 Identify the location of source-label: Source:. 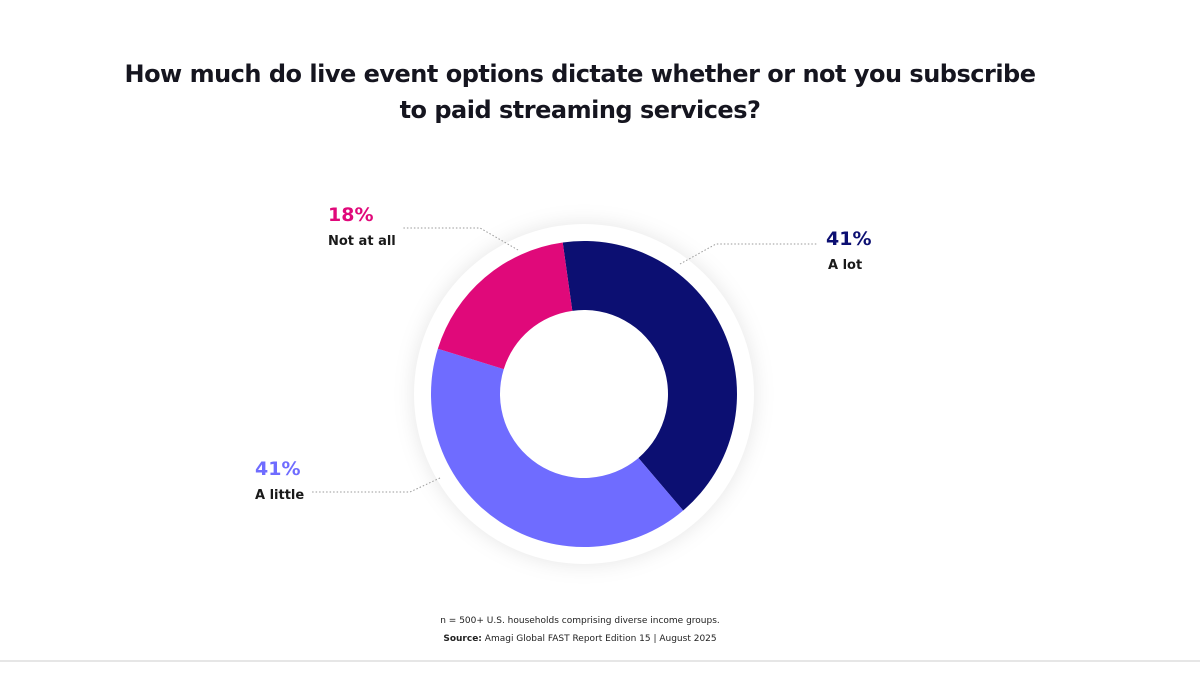
(462, 639).